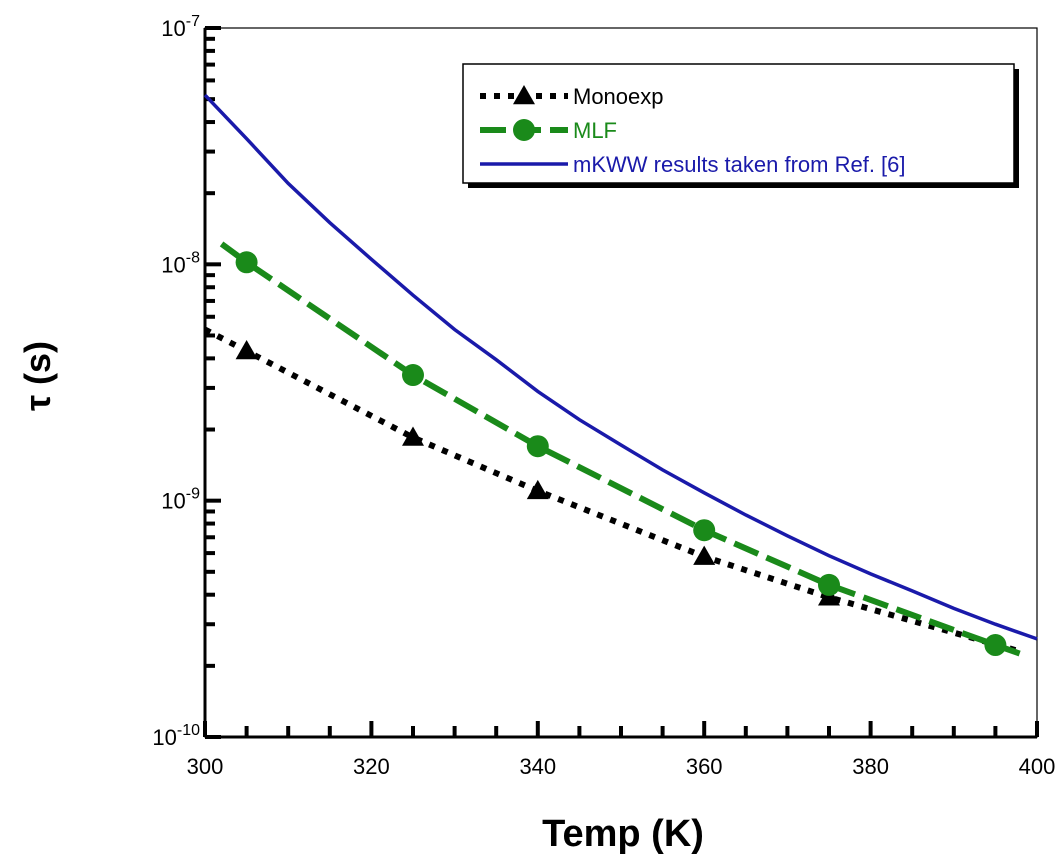 The image size is (1063, 862). Describe the element at coordinates (176, 736) in the screenshot. I see `y-tick-label: 10⁻¹⁰` at that location.